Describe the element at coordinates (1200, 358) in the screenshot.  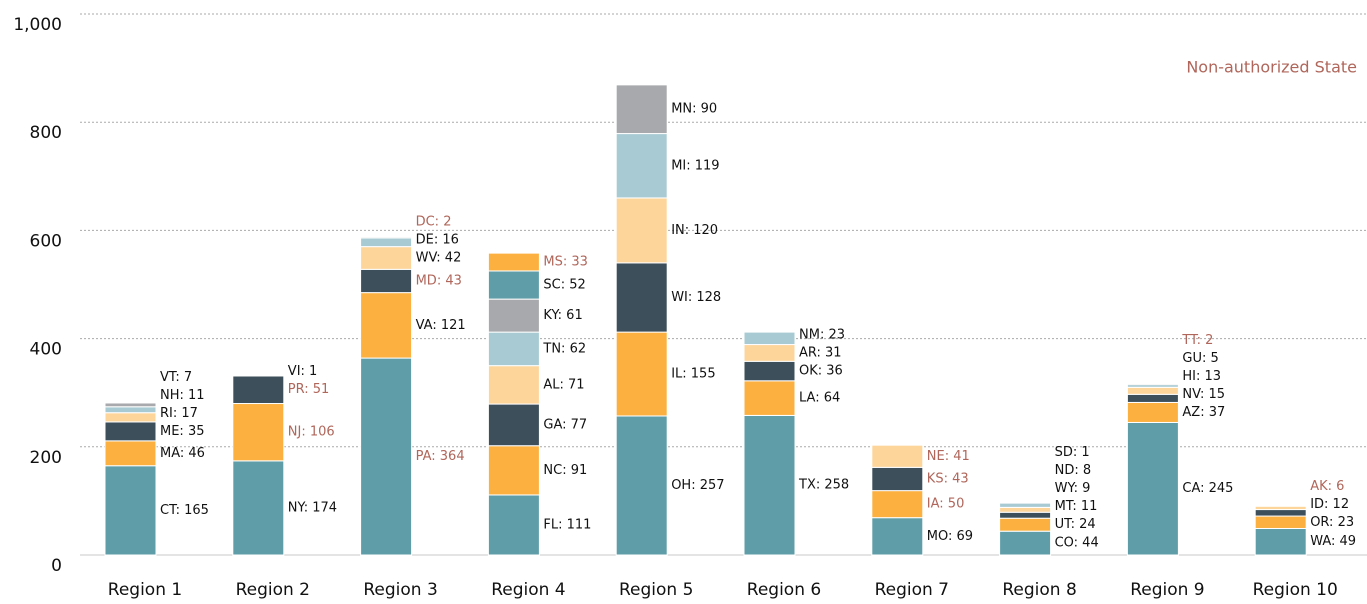
I see `segment-label: GU: 5` at that location.